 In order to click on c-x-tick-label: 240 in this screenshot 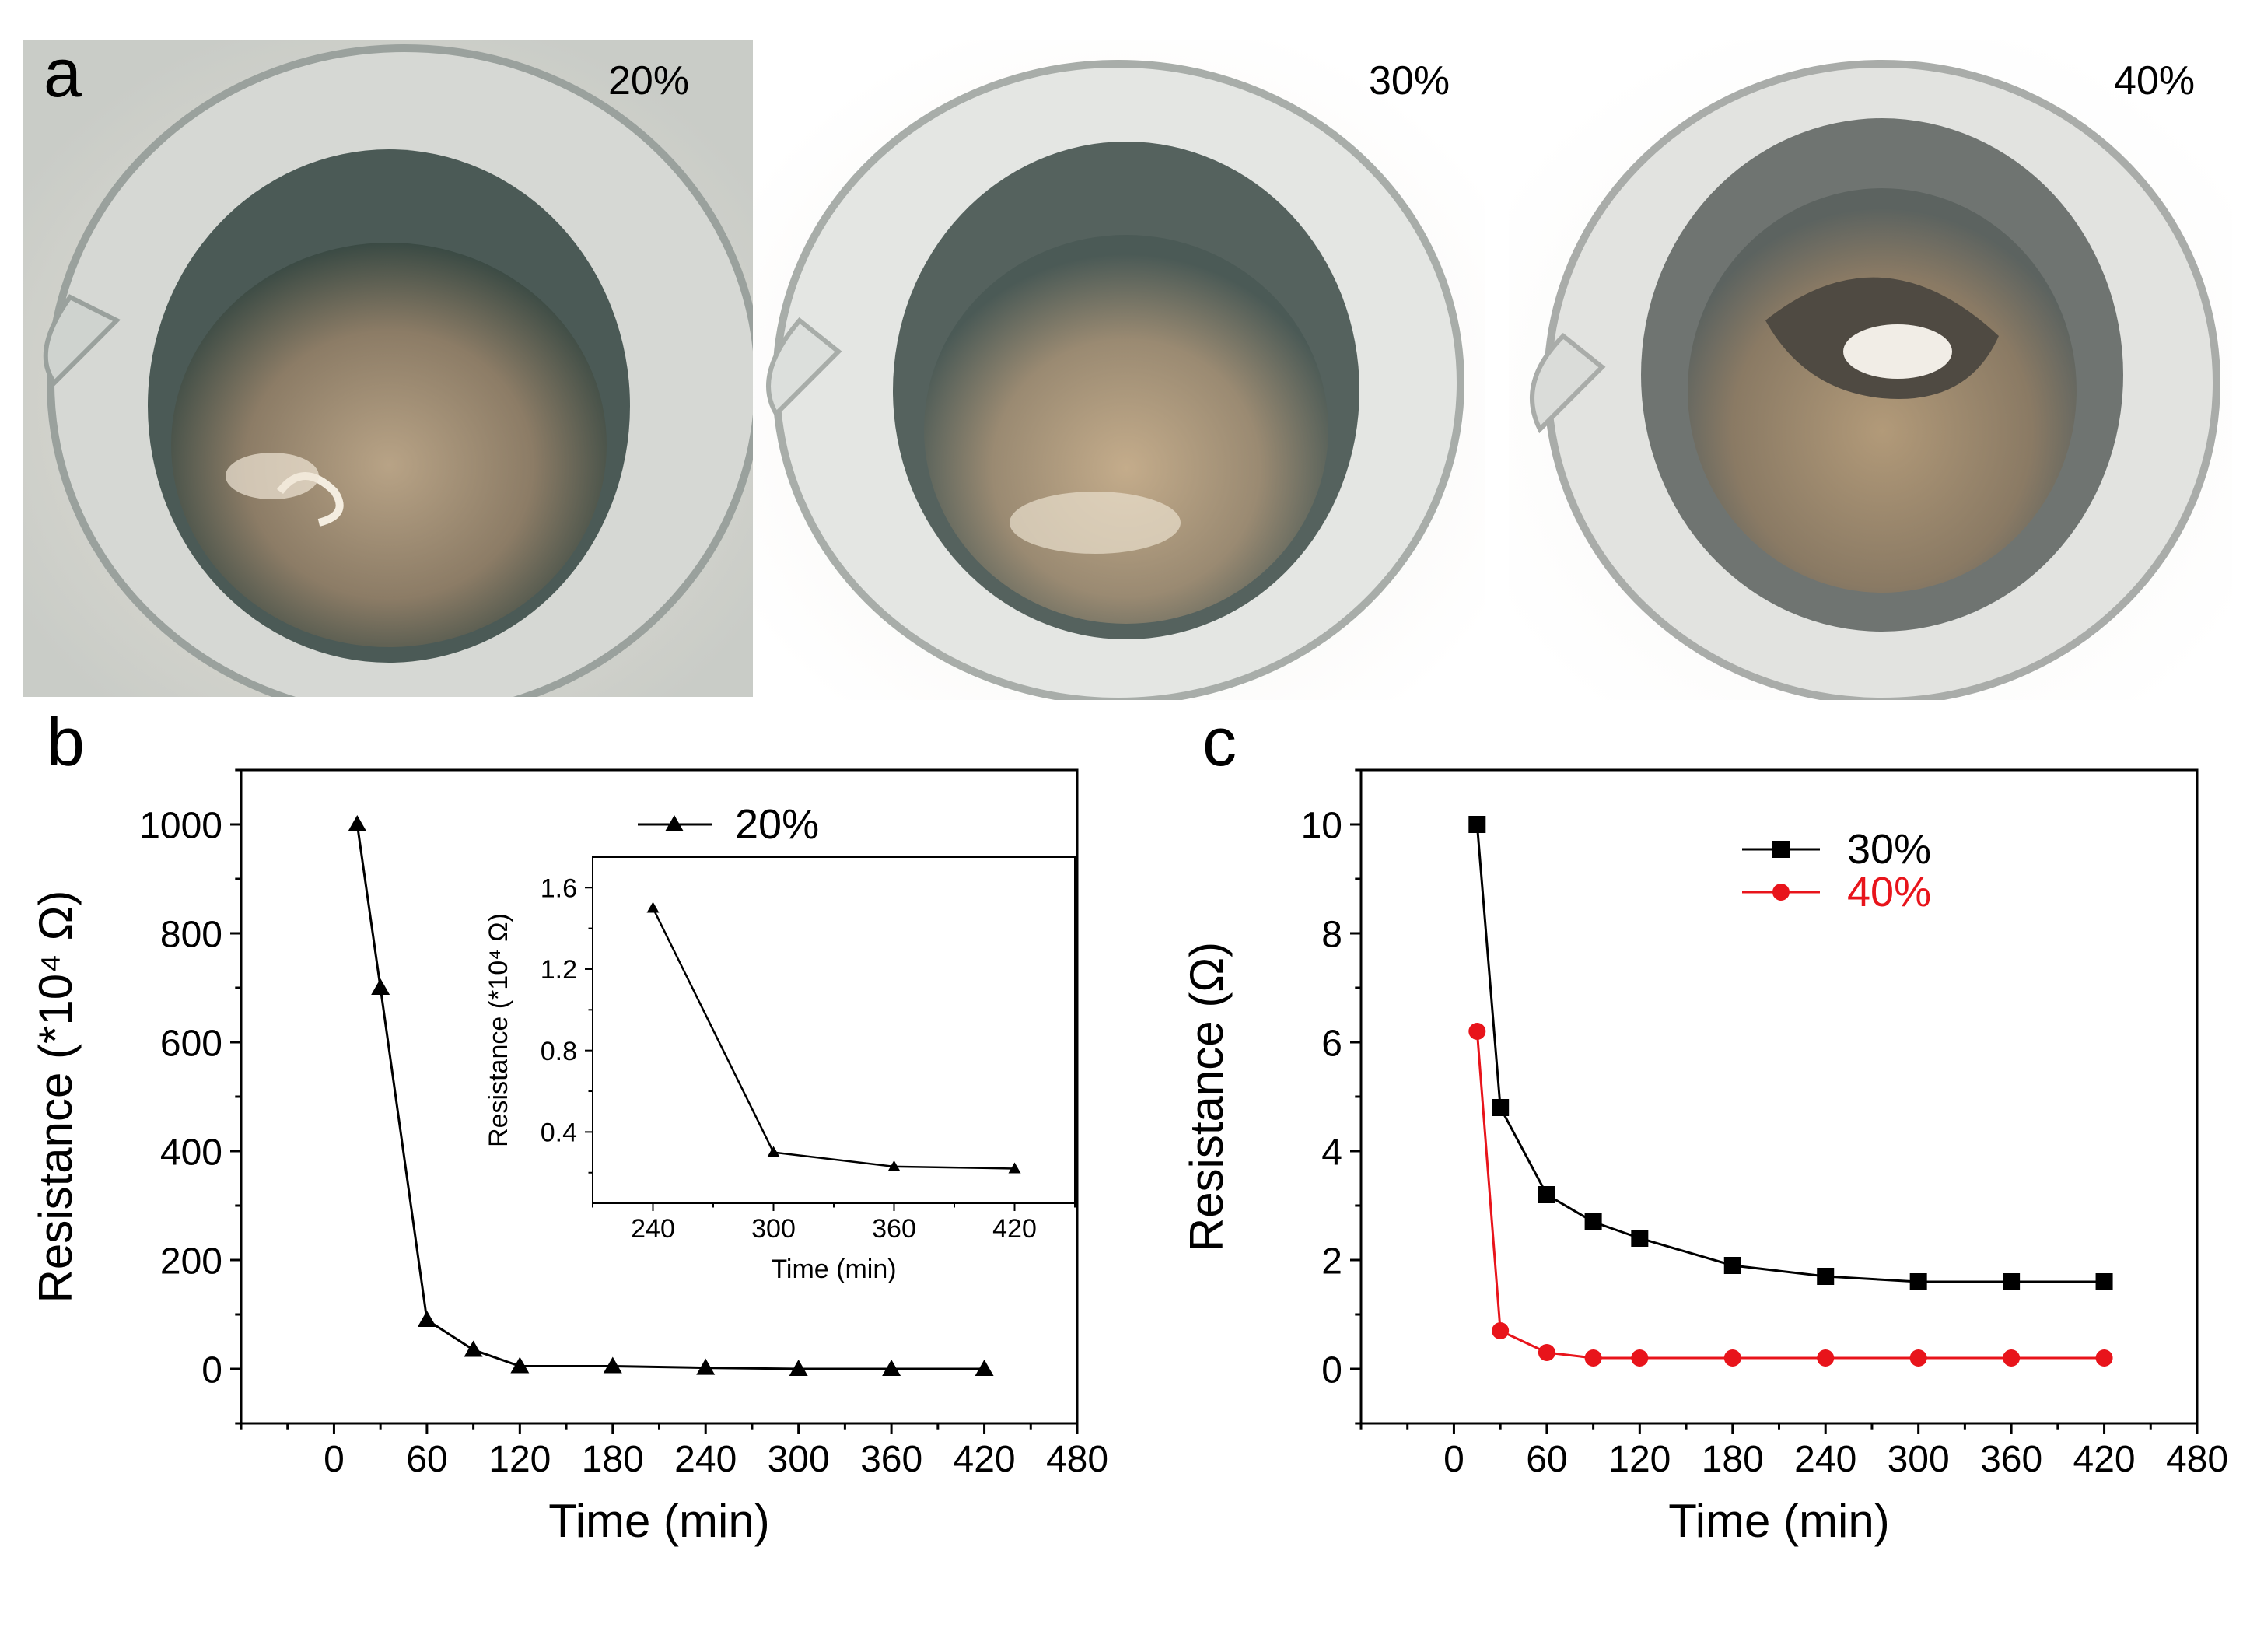, I will do `click(1825, 1460)`.